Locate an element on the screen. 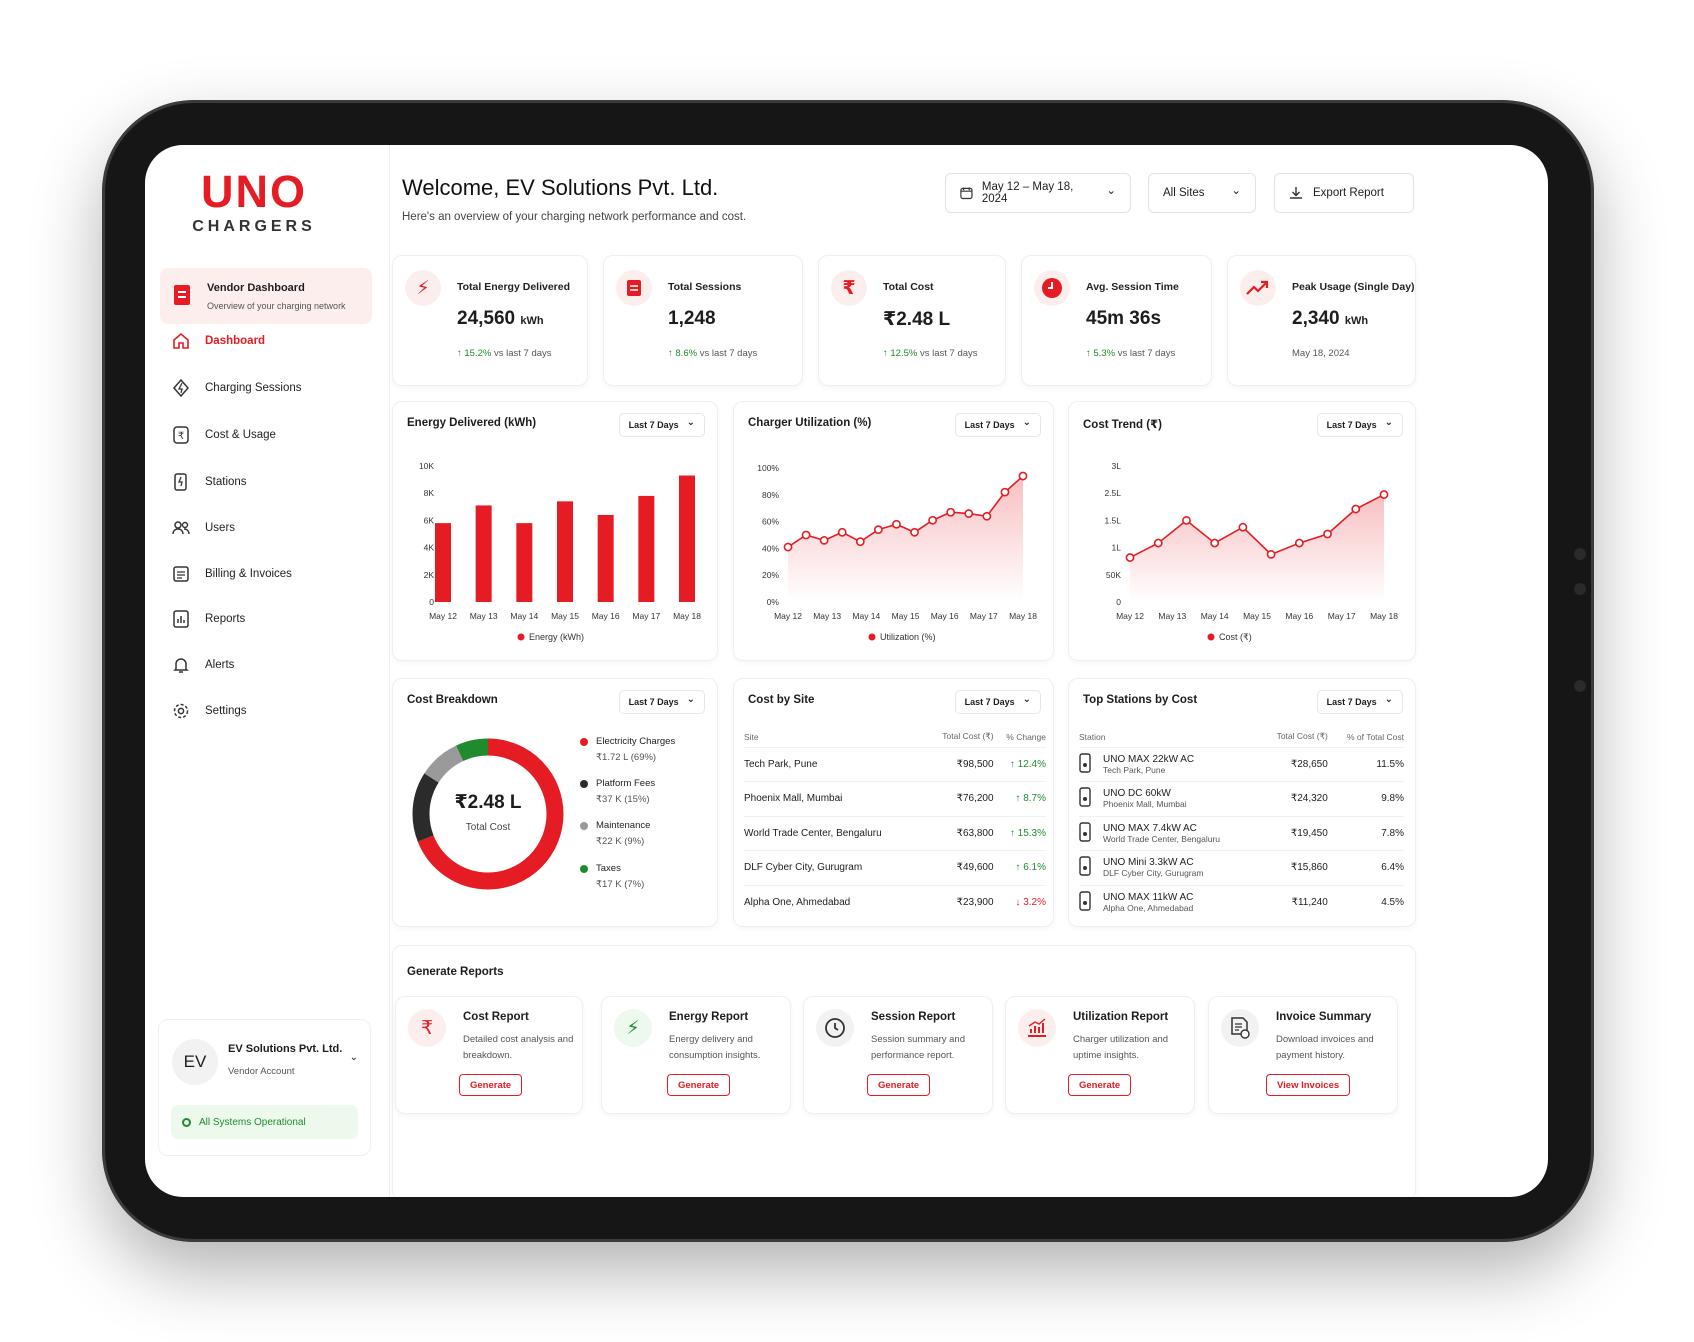 The height and width of the screenshot is (1342, 1694). x-tick-label: May 13 is located at coordinates (1172, 616).